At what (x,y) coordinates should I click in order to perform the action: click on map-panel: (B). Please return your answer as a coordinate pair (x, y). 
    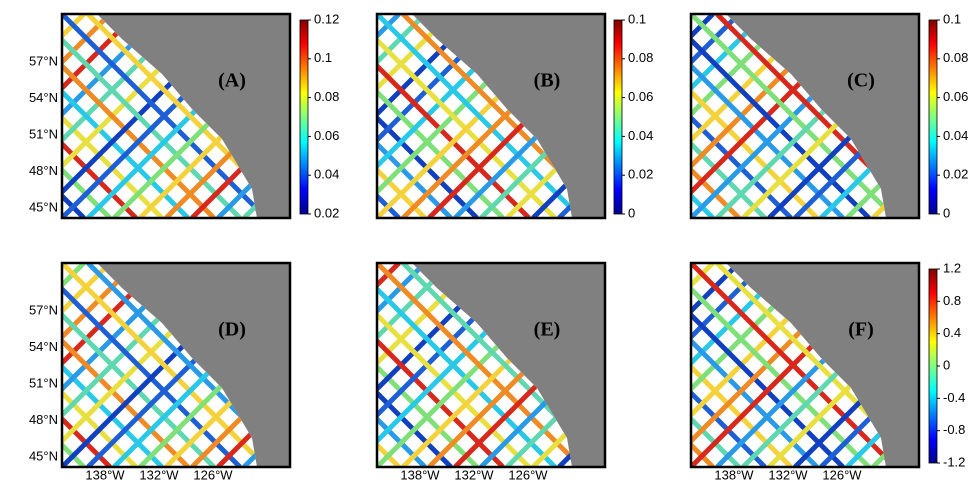
    Looking at the image, I should click on (491, 116).